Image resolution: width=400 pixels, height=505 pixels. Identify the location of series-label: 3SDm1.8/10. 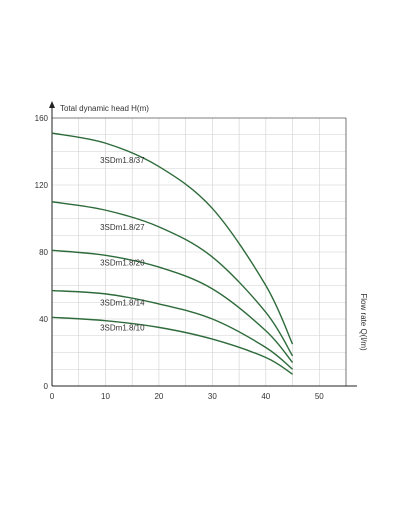
(122, 328).